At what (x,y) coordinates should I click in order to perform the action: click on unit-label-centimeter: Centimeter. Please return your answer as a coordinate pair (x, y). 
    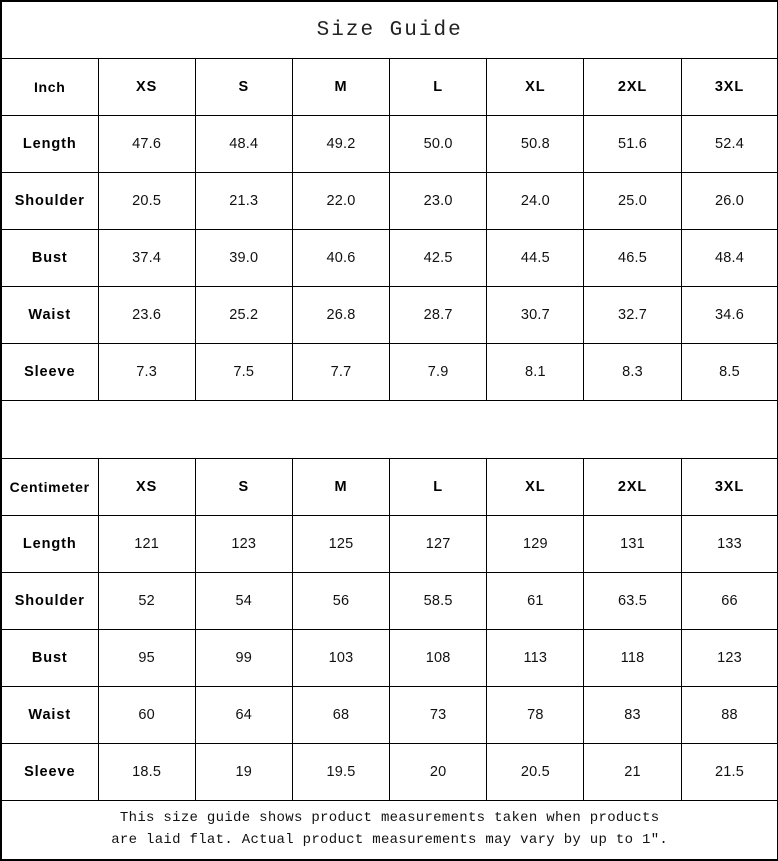
    Looking at the image, I should click on (49, 487).